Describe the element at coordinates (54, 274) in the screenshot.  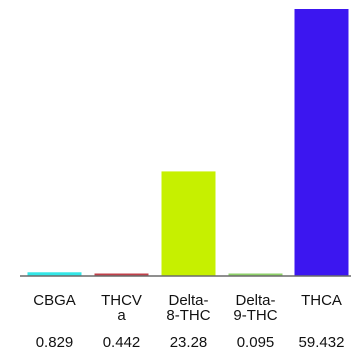
I see `bar-cbga` at that location.